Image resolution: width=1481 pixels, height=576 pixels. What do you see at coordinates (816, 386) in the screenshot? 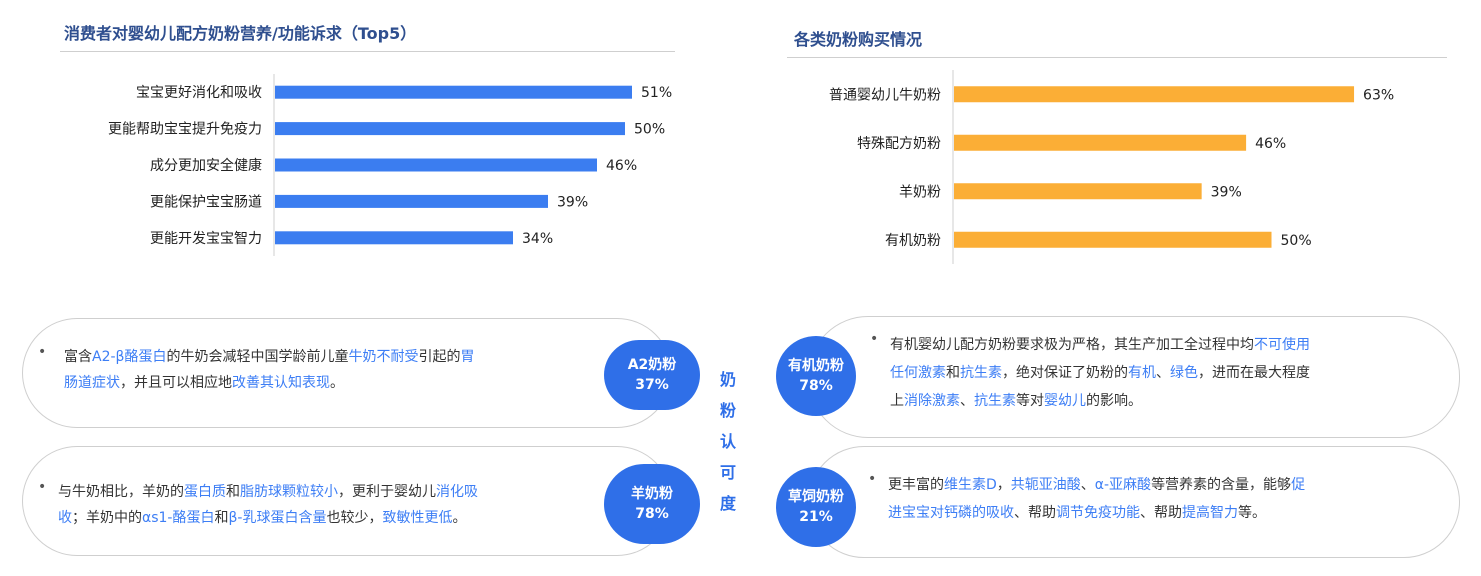
I see `organic-badge-value: 78%` at bounding box center [816, 386].